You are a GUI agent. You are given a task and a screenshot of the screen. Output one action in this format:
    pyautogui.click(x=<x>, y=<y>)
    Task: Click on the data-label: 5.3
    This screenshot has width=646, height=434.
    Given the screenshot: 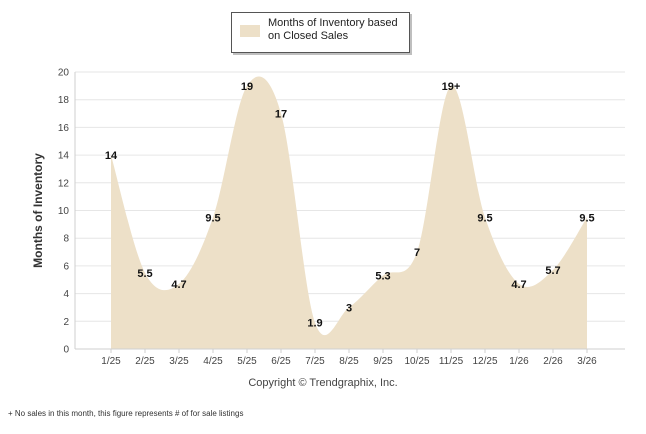 What is the action you would take?
    pyautogui.click(x=382, y=277)
    